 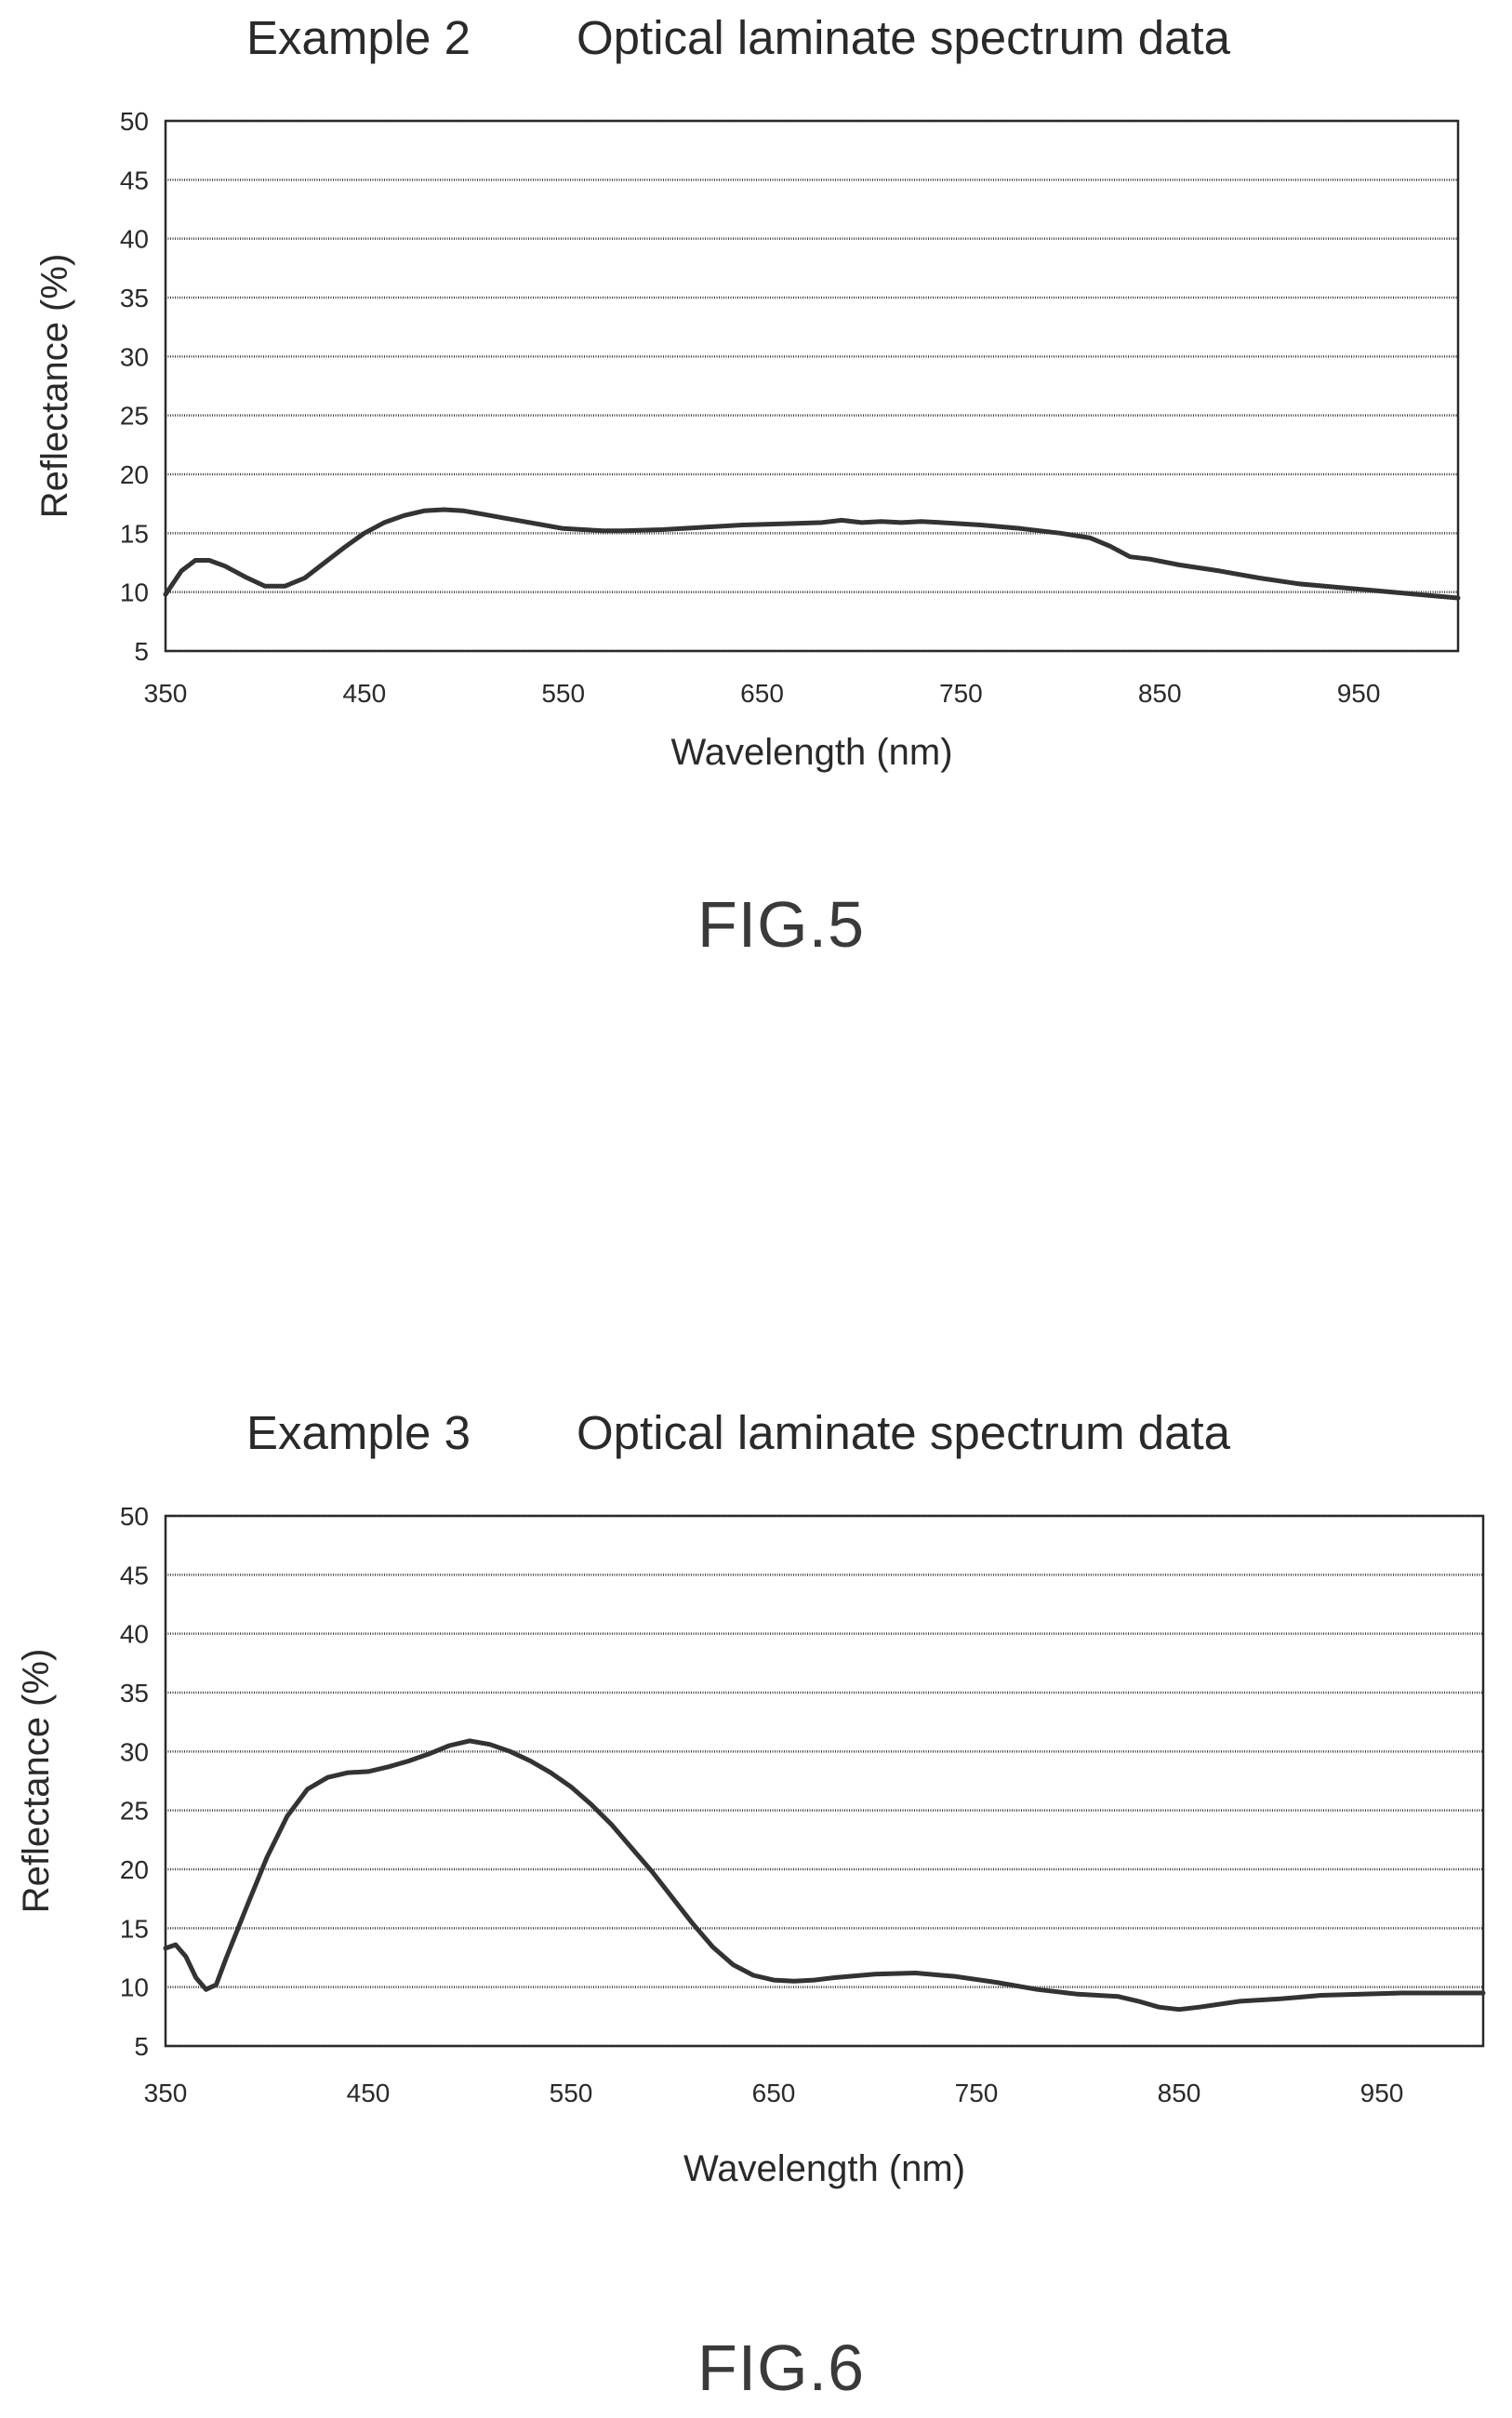 What do you see at coordinates (358, 1432) in the screenshot?
I see `chart-title-example: Example 3` at bounding box center [358, 1432].